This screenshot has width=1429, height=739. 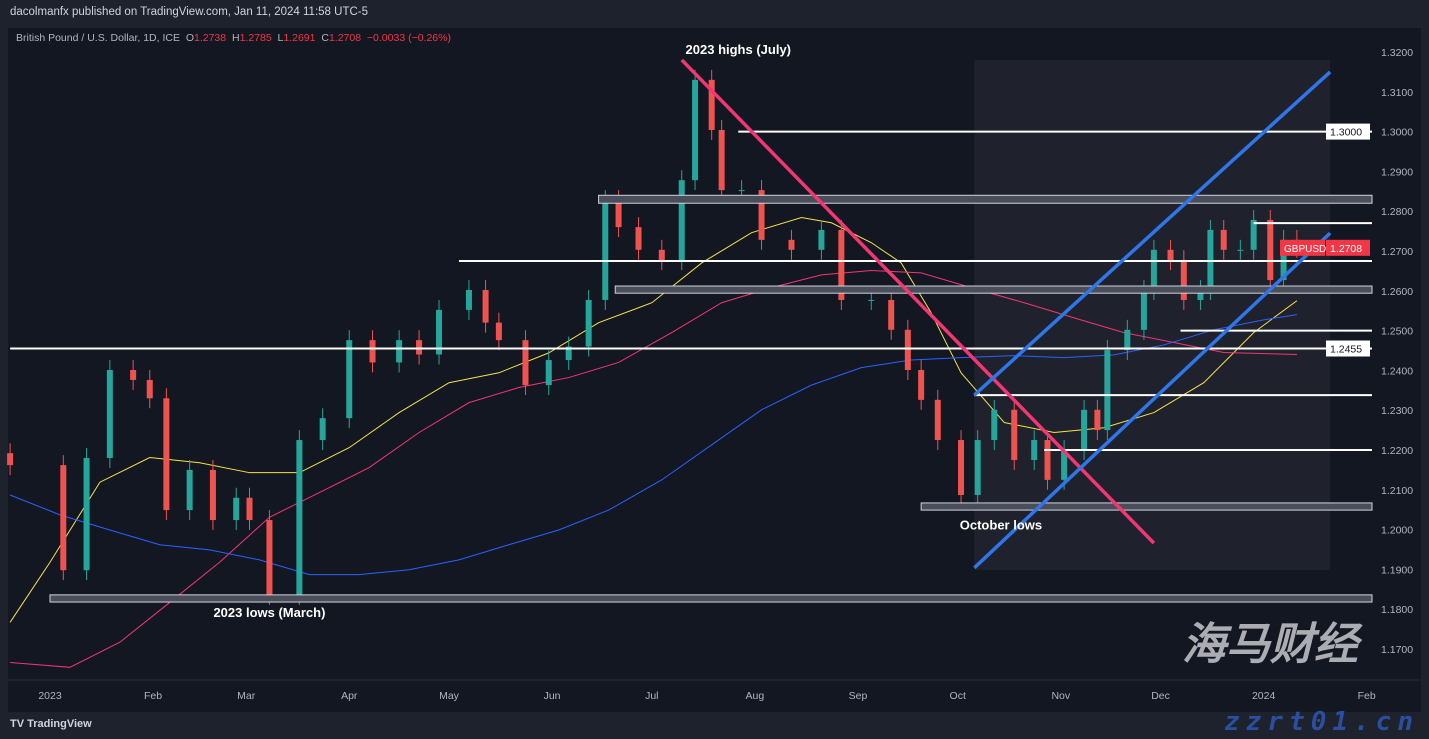 I want to click on y-tick-label: 1.2300, so click(x=1397, y=411).